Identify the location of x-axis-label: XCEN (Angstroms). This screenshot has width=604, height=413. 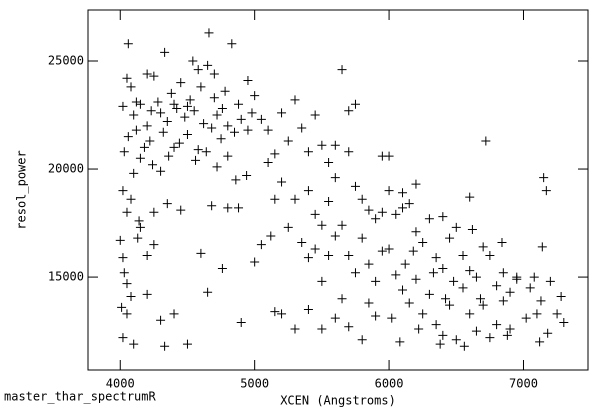
(338, 401).